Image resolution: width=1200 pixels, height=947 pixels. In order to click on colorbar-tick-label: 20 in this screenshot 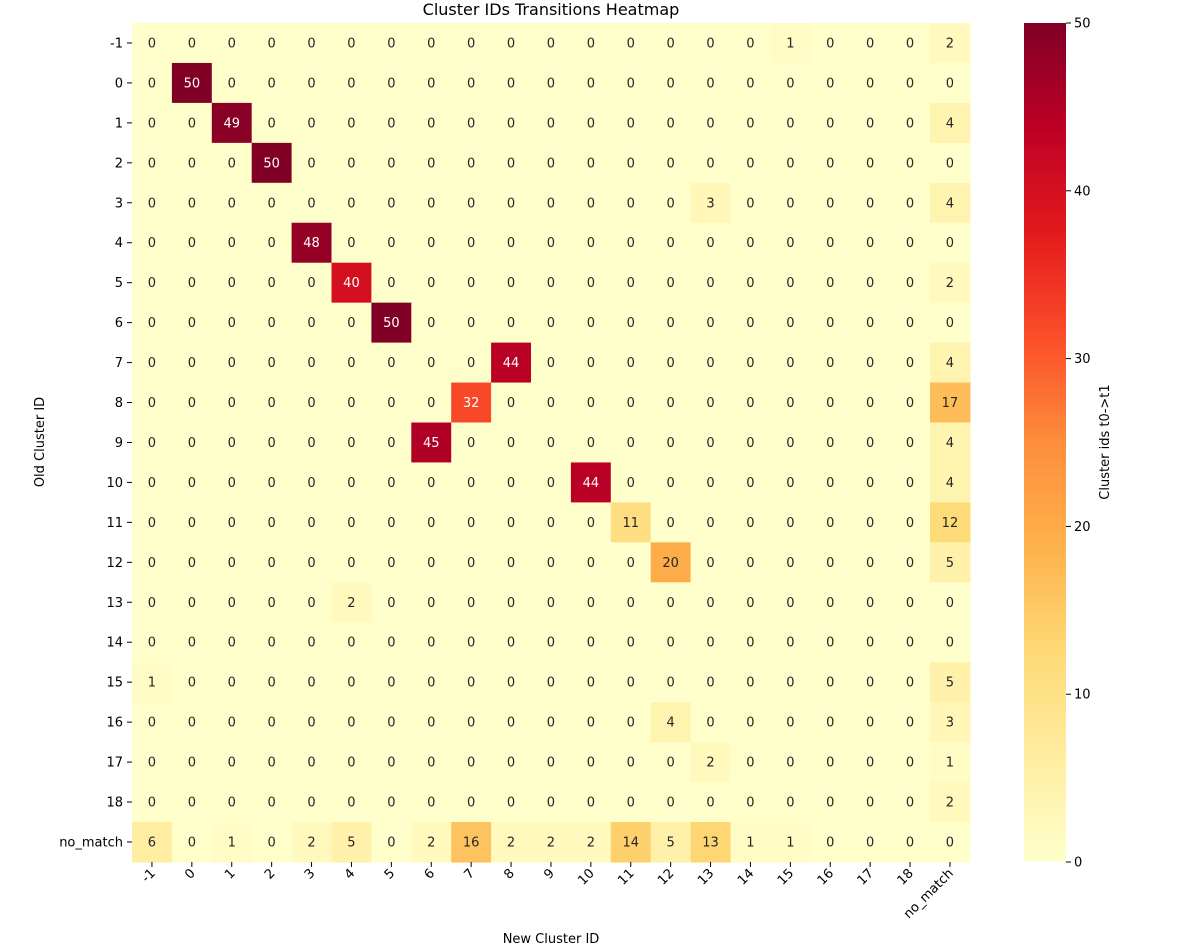, I will do `click(1082, 527)`.